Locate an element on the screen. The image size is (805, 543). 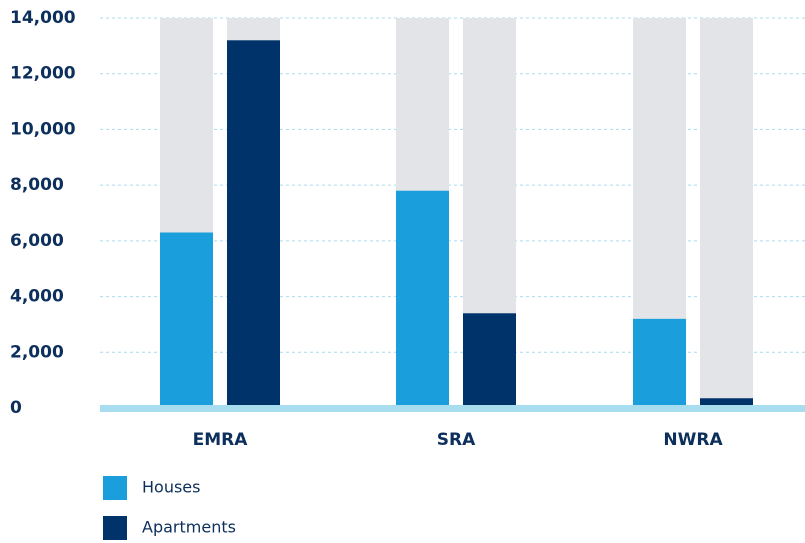
y-tick-label: 4,000 is located at coordinates (37, 297).